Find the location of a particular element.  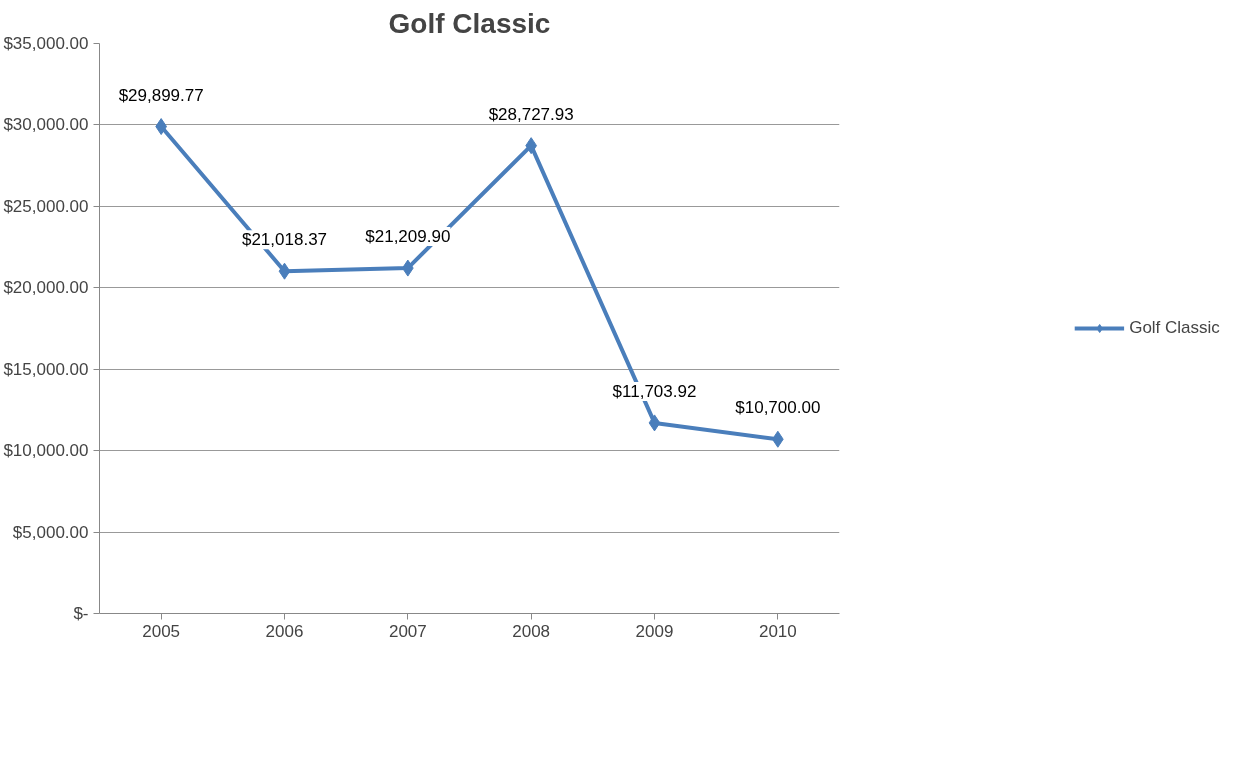

y-tick-label: $20,000.00 is located at coordinates (46, 288).